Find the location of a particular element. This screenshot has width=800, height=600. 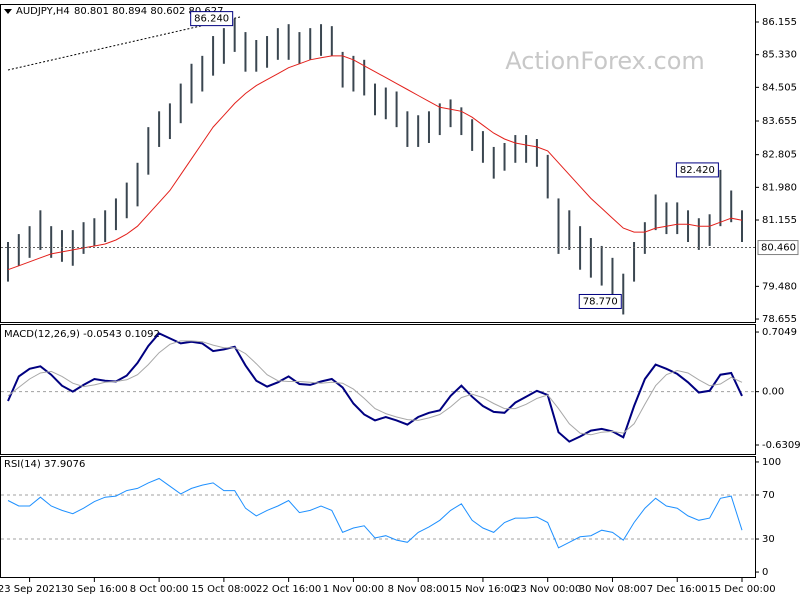

y-tick-label: 78.655 is located at coordinates (779, 319).